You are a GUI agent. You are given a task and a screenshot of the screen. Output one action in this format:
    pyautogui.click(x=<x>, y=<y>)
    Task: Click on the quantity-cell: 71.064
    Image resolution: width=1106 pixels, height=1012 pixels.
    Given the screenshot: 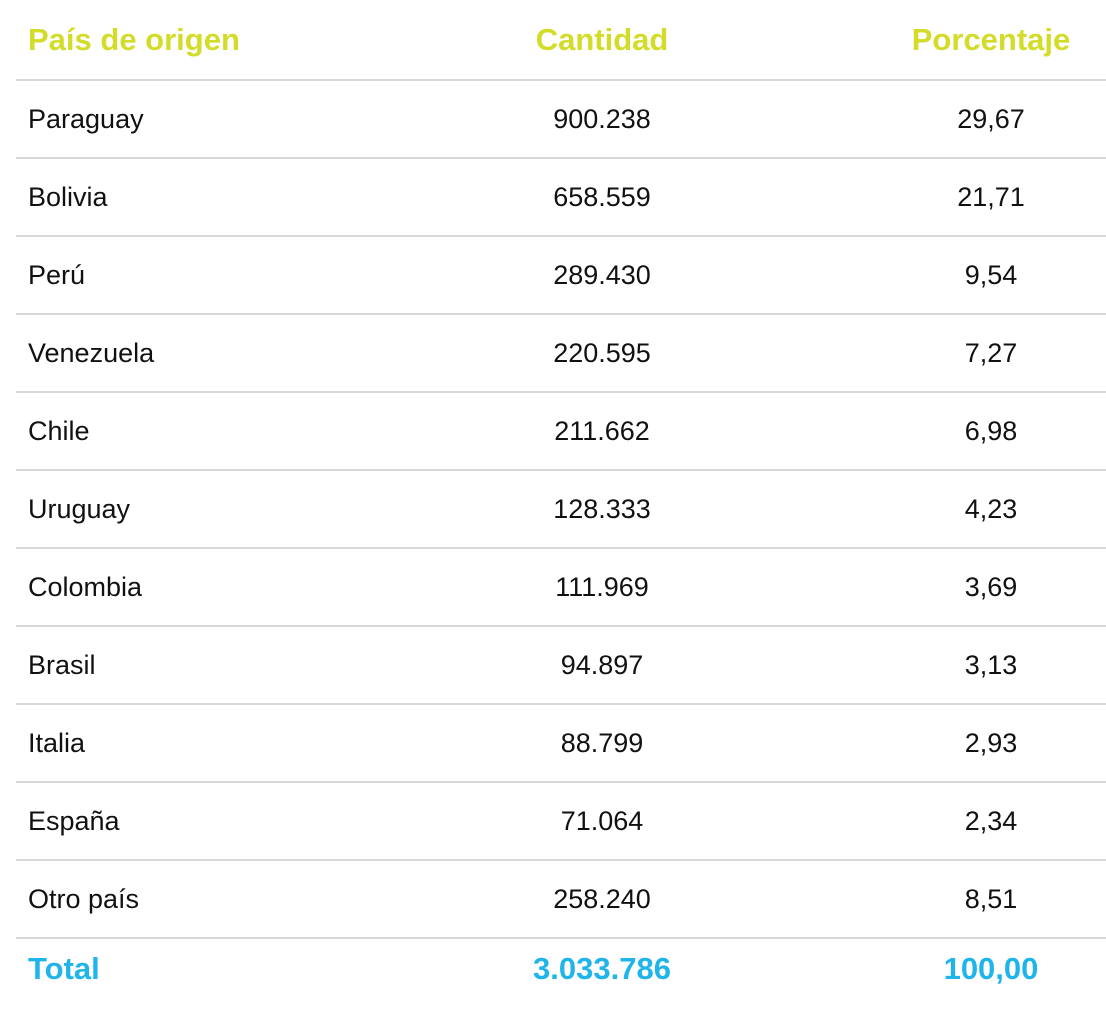 What is the action you would take?
    pyautogui.click(x=602, y=820)
    